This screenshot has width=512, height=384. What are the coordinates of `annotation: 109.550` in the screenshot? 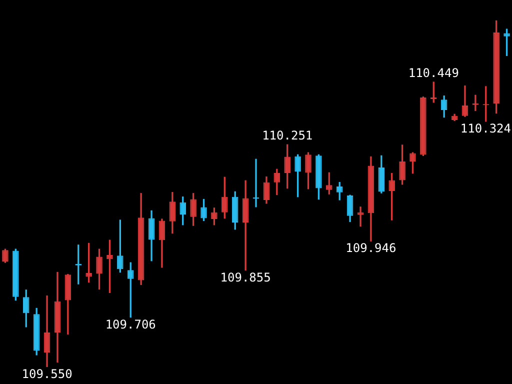 It's located at (47, 373).